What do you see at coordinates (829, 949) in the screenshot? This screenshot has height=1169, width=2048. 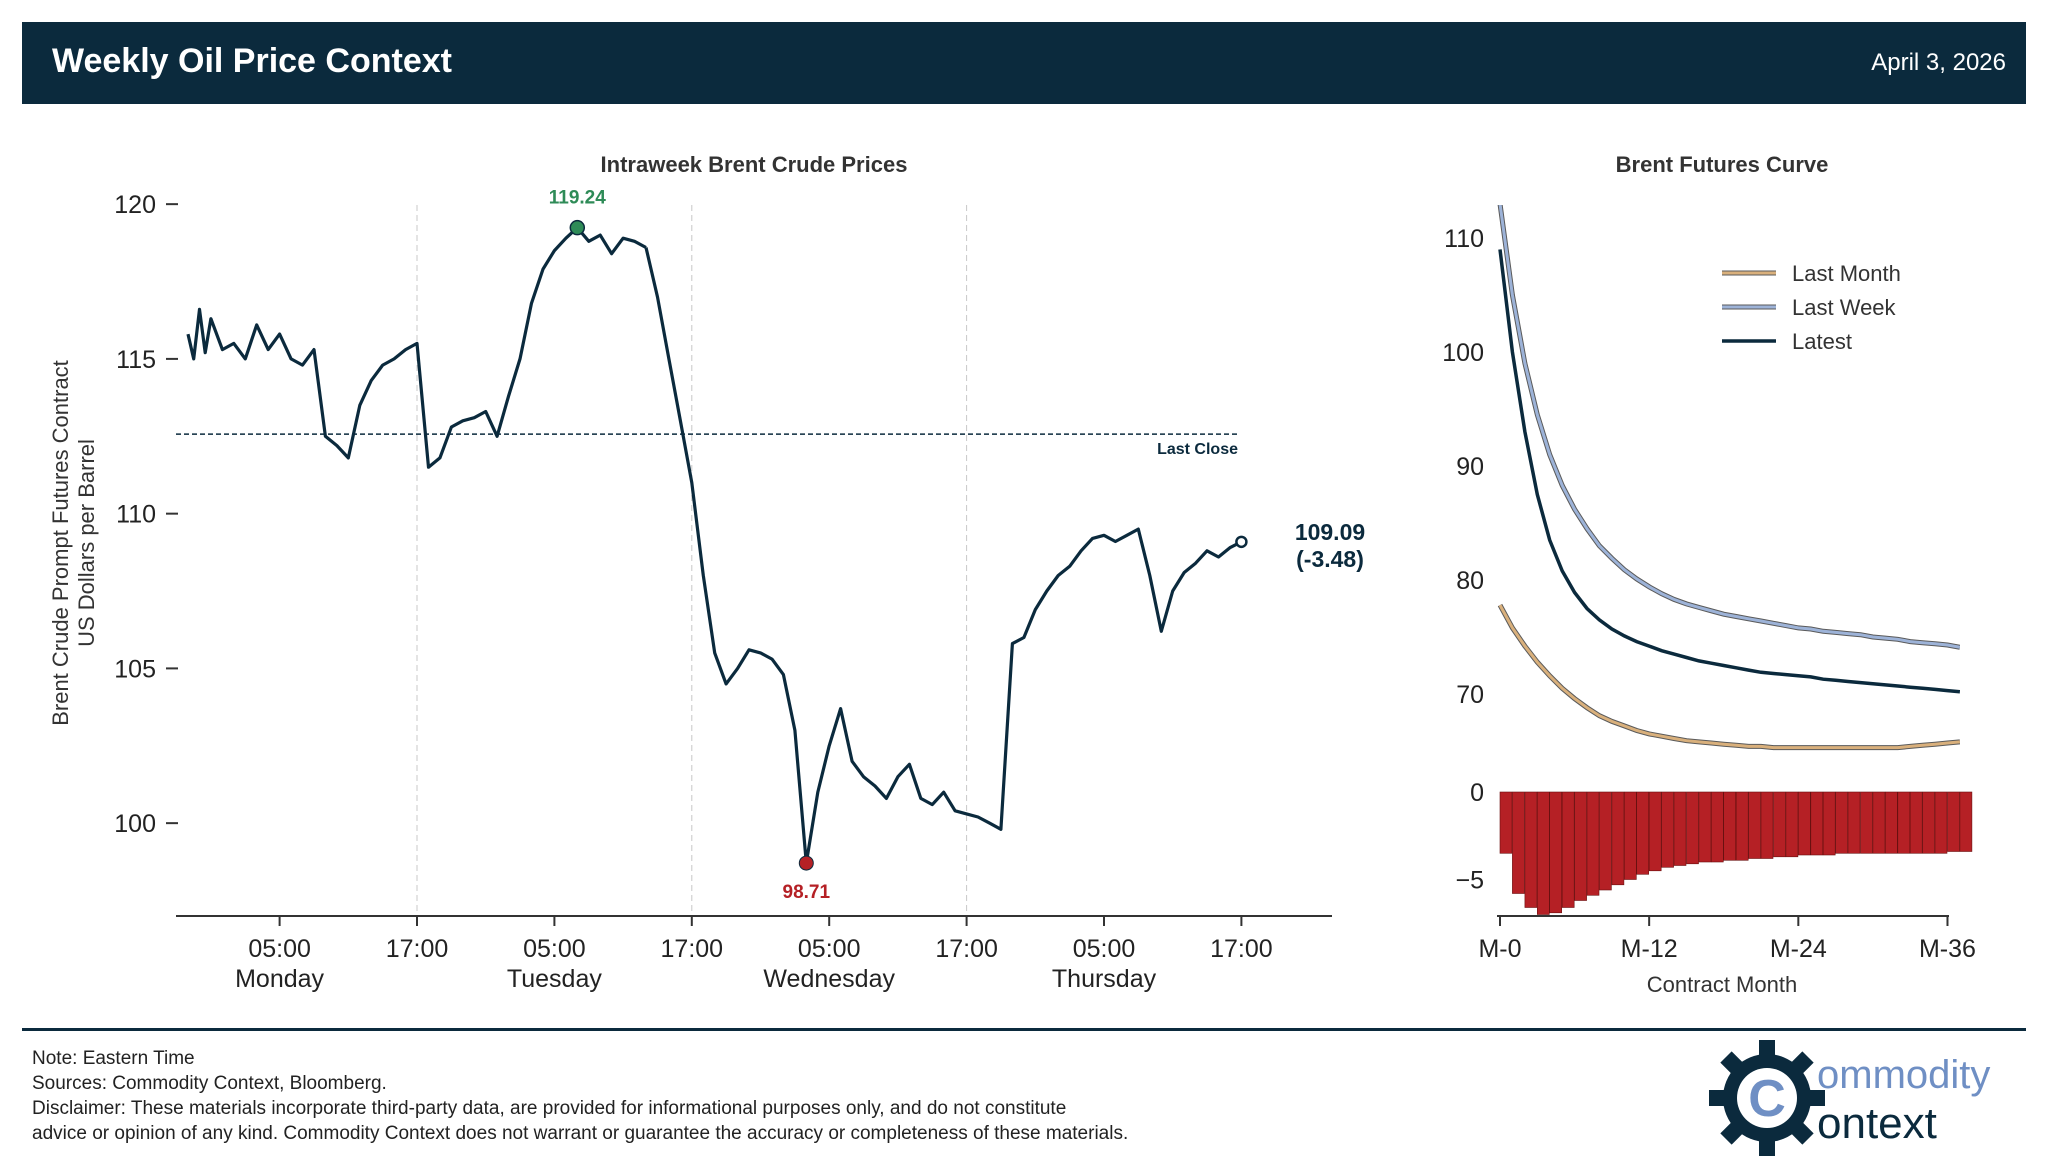 I see `x-tick-time-4: 05:00` at bounding box center [829, 949].